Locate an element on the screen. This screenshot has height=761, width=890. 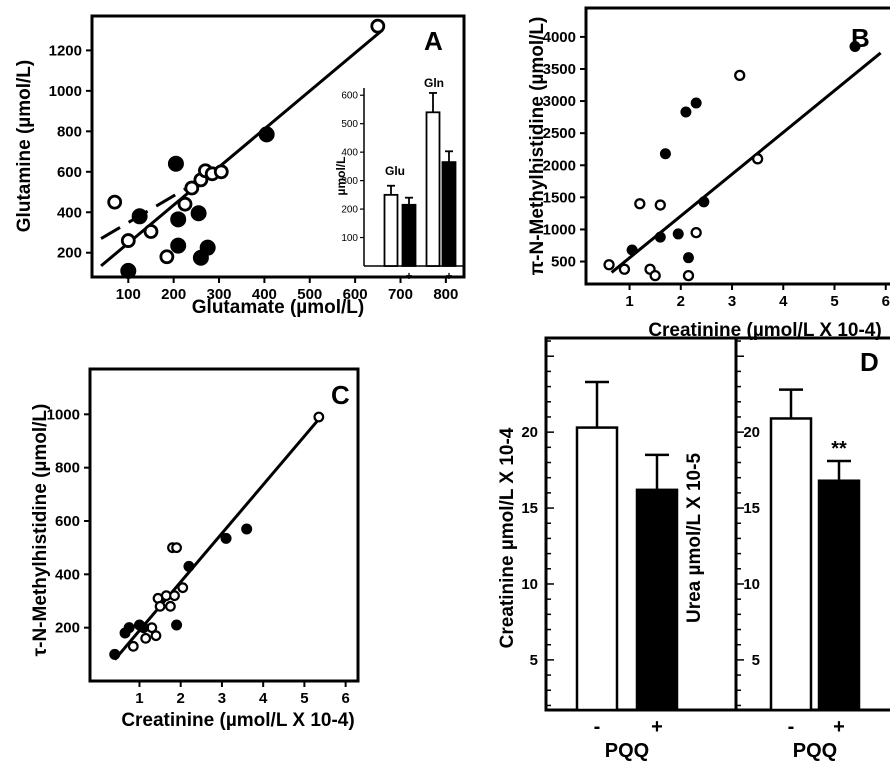
inset-y-tick-label: 200 is located at coordinates (349, 210).